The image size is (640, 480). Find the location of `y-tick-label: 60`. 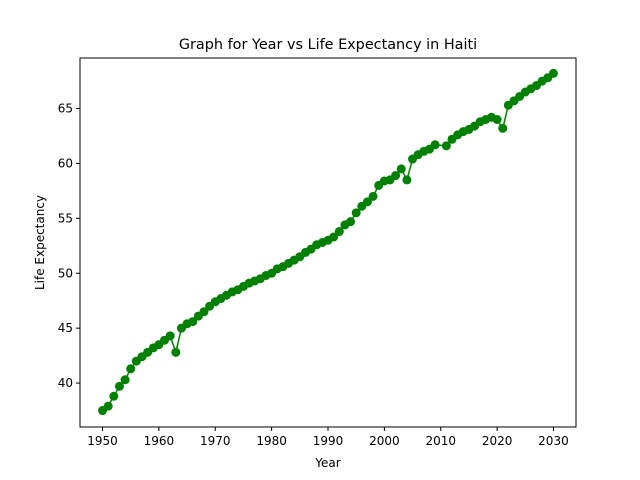

y-tick-label: 60 is located at coordinates (65, 163).